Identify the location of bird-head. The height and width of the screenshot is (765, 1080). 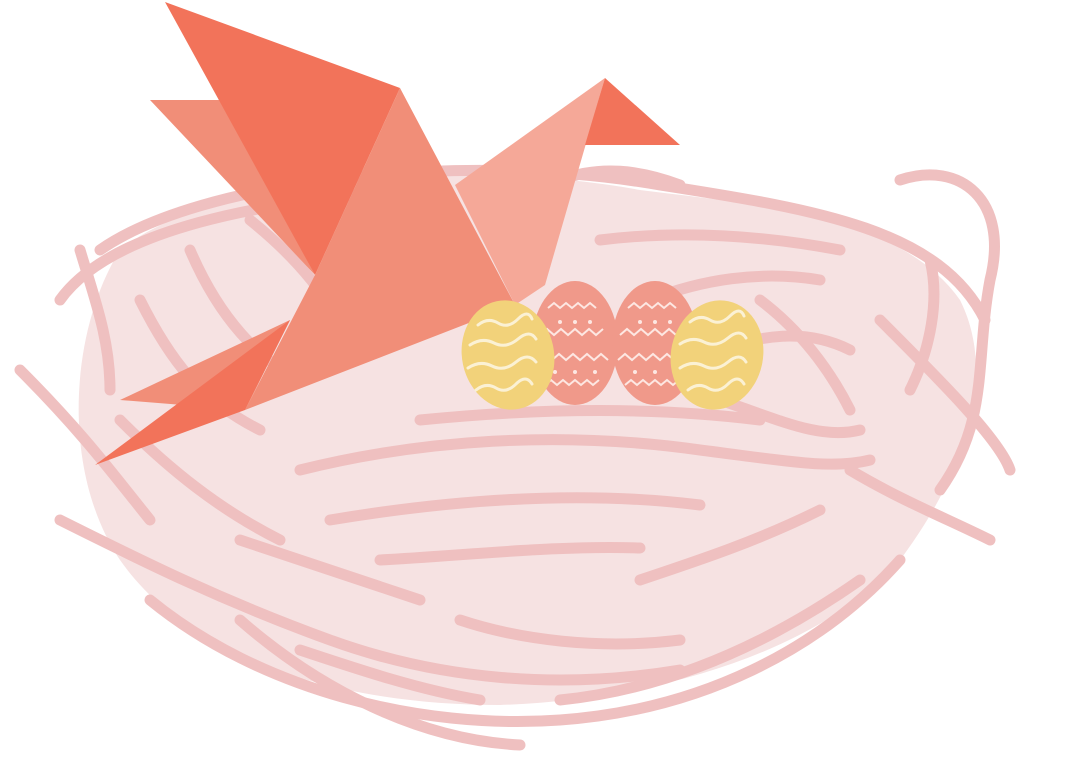
(632, 111).